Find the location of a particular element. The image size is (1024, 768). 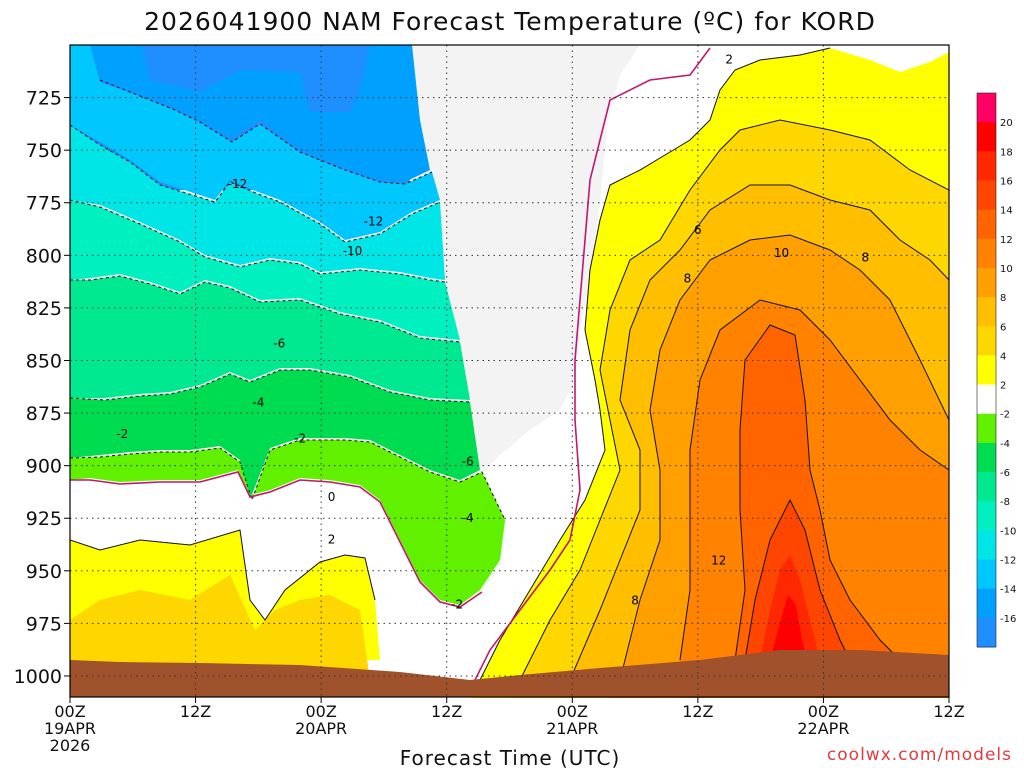

colorbar-tick-label: 8 is located at coordinates (1003, 298).